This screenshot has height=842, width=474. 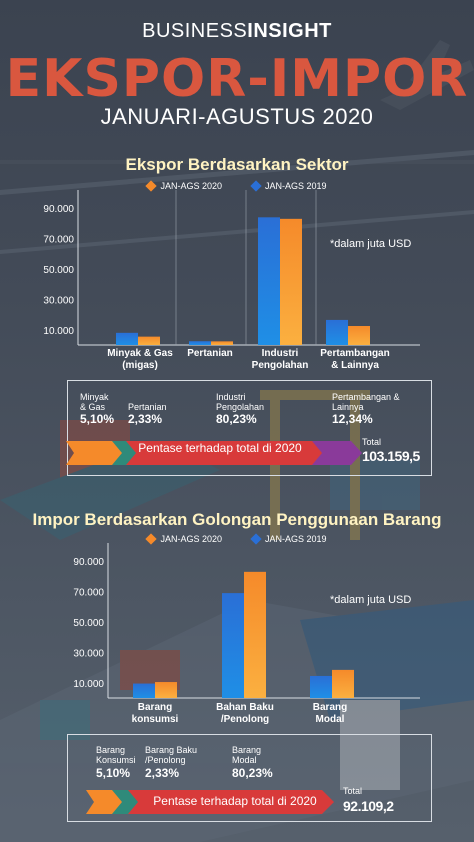 I want to click on share-value-migas: 5,10%, so click(x=97, y=419).